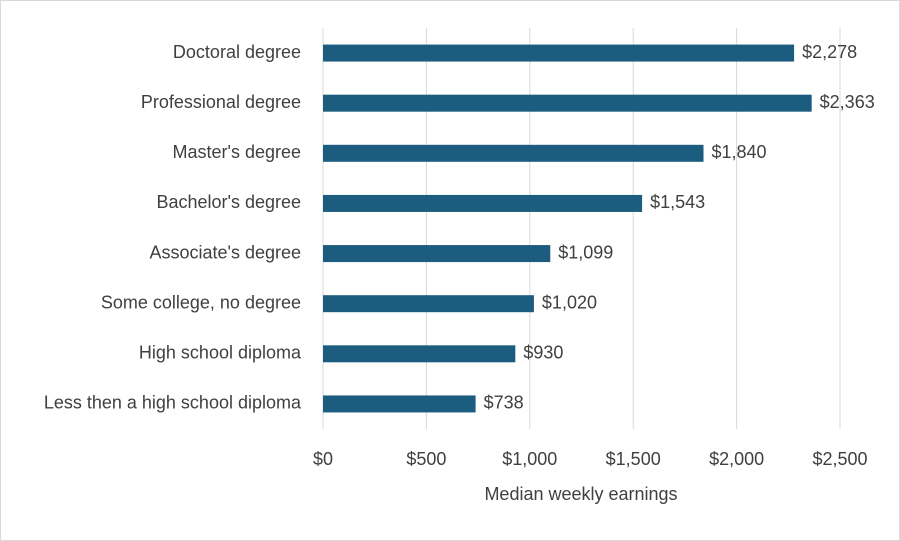  What do you see at coordinates (221, 102) in the screenshot?
I see `y-tick-label: Professional degree` at bounding box center [221, 102].